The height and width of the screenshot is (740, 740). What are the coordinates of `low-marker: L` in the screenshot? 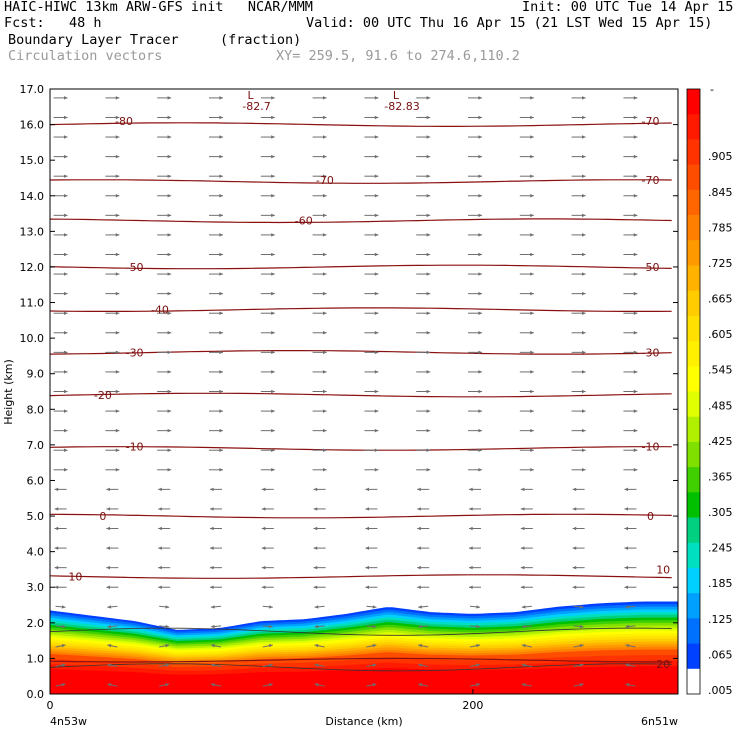 It's located at (250, 95).